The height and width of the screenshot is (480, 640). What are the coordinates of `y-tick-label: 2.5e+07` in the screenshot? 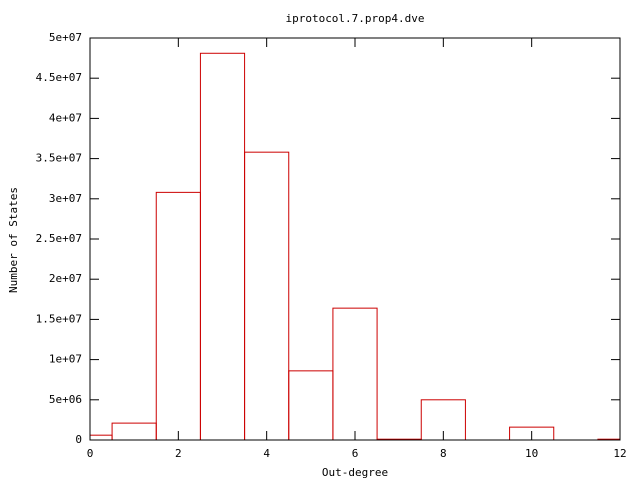 It's located at (59, 238).